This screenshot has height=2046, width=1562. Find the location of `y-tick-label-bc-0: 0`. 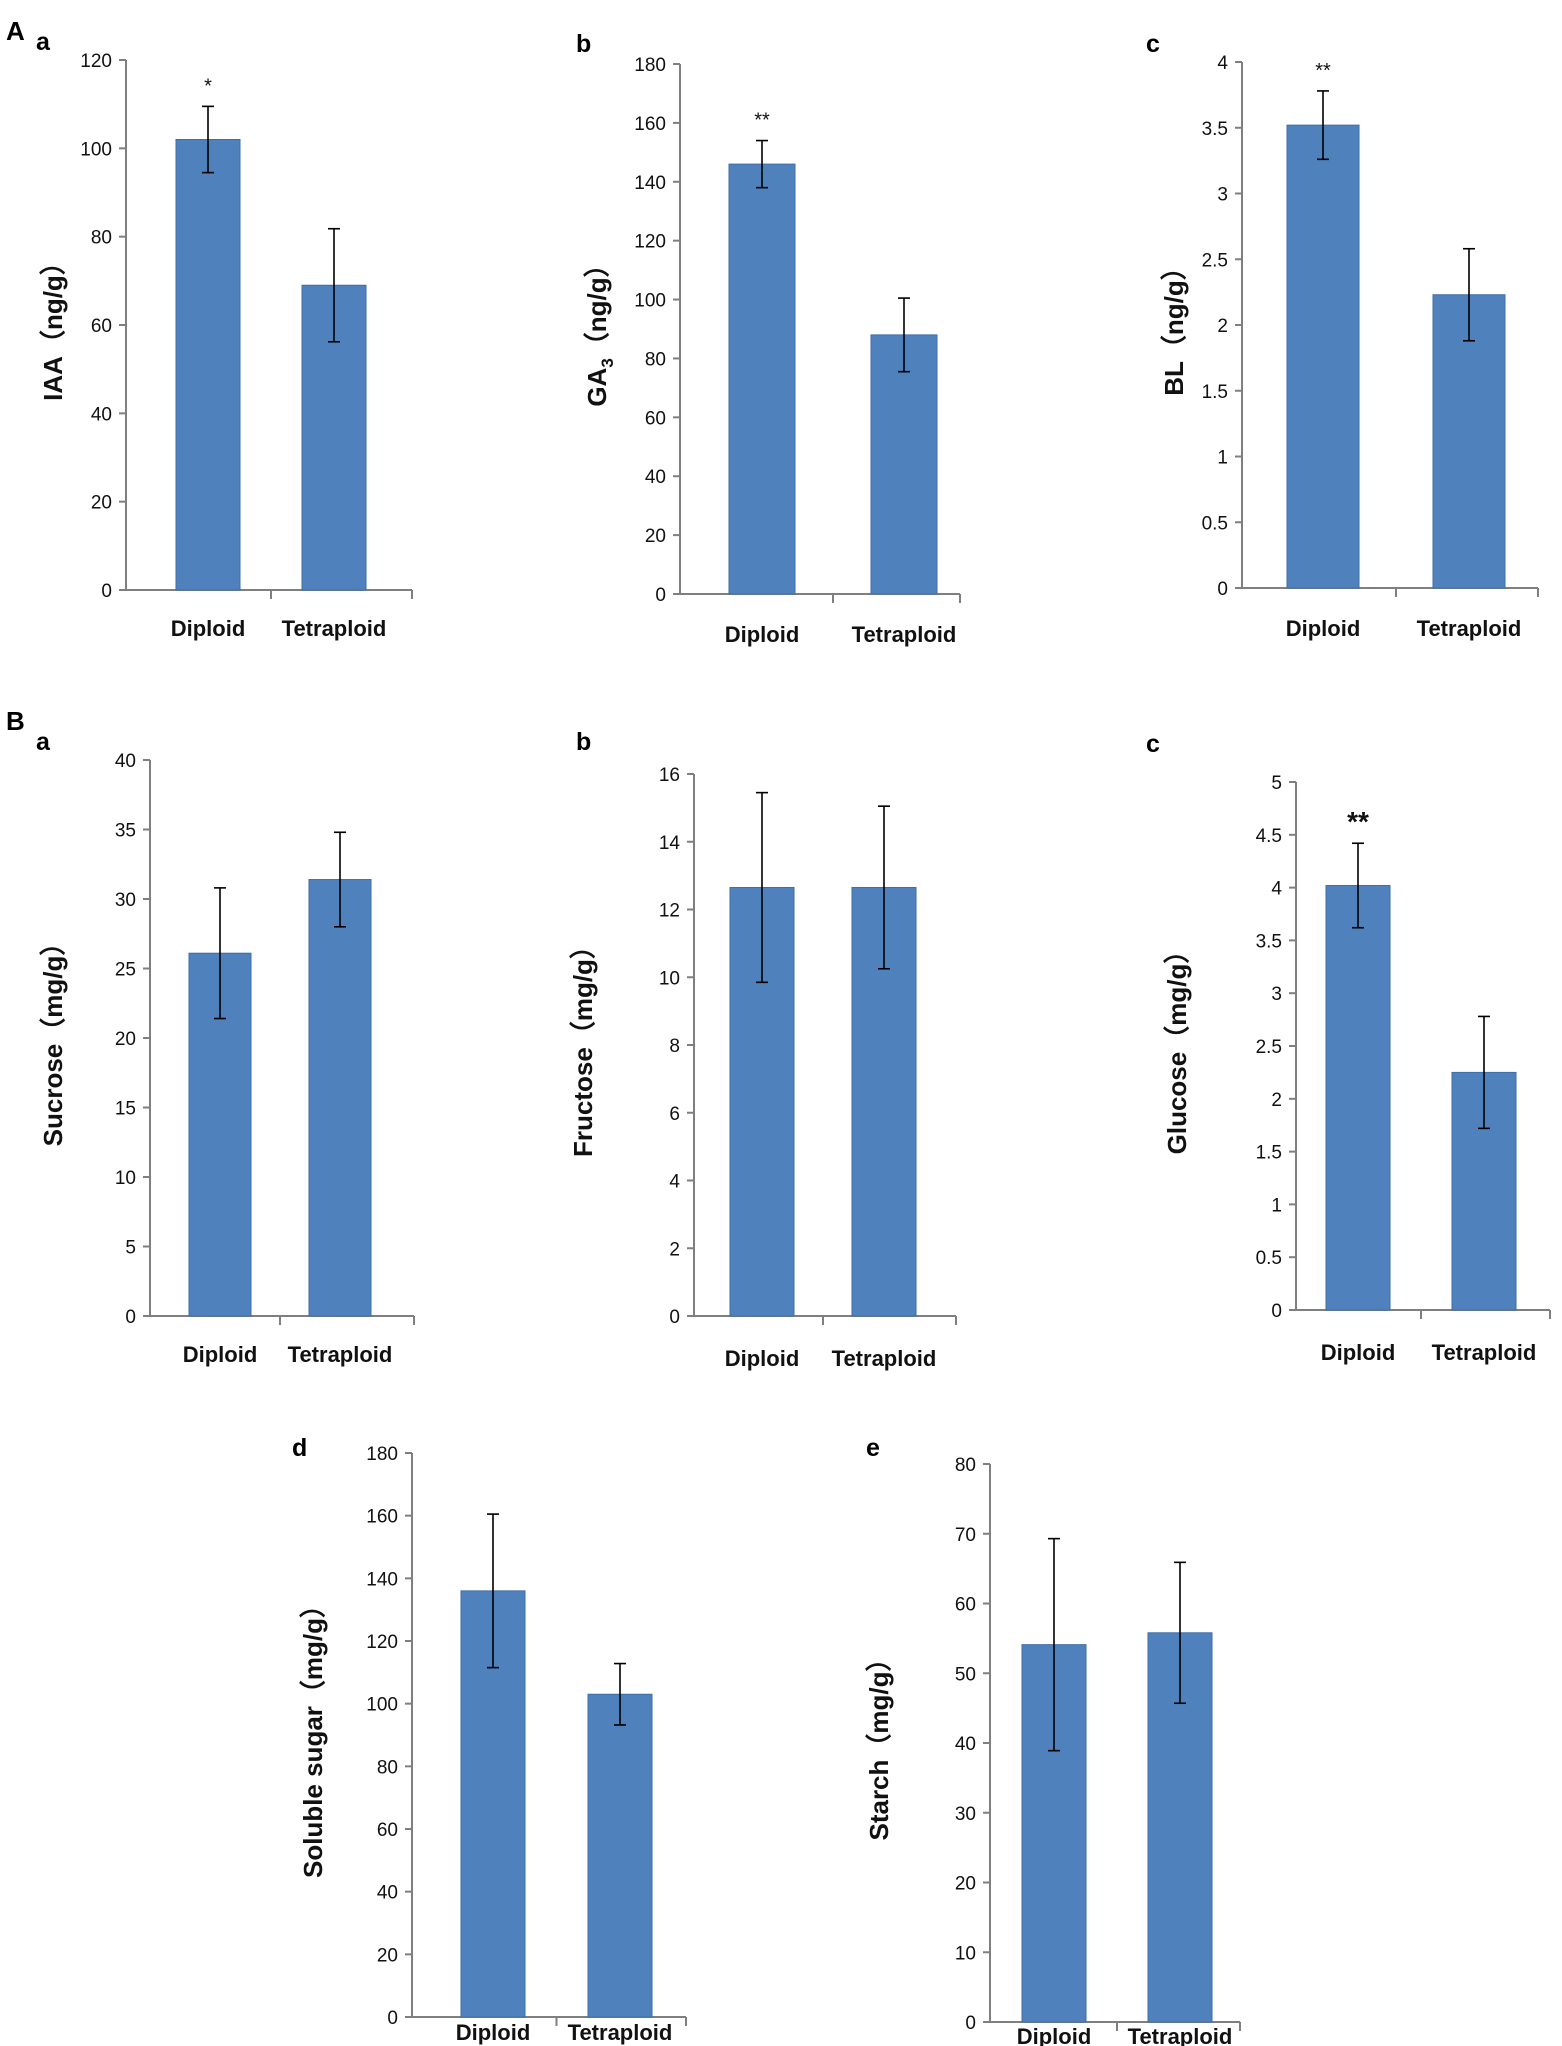

y-tick-label-bc-0: 0 is located at coordinates (1276, 1311).